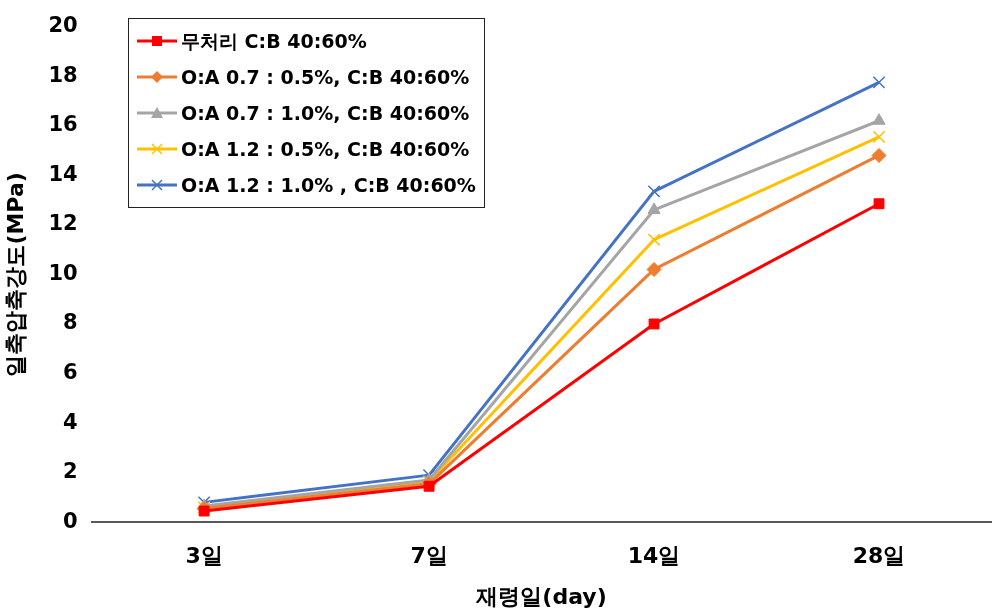 The image size is (1001, 615). Describe the element at coordinates (63, 173) in the screenshot. I see `y-tick-label: 14` at that location.